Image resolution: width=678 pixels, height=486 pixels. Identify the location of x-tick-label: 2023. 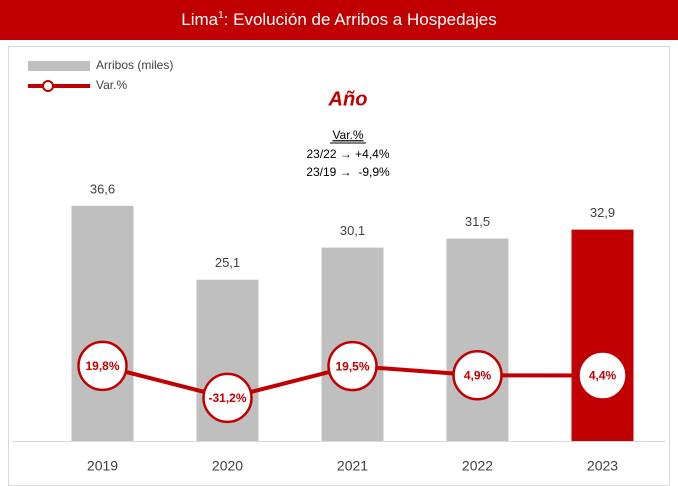
(602, 466).